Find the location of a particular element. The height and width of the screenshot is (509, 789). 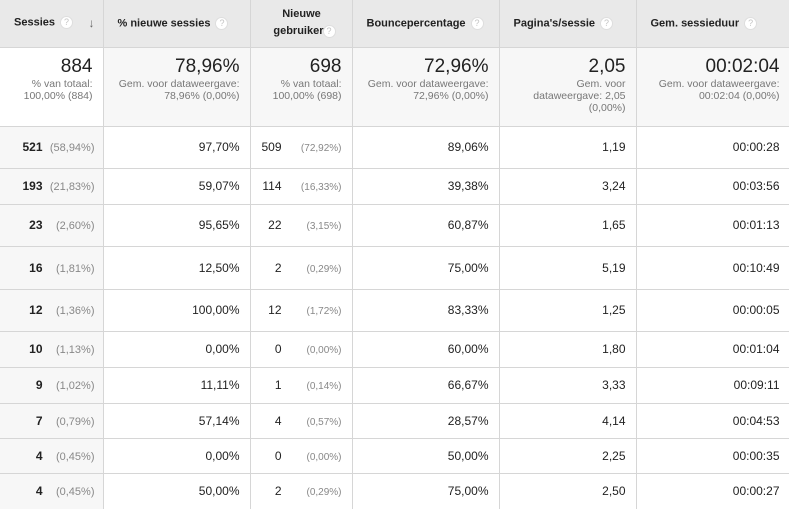

cell-avg-session-duration: 00:00:35 is located at coordinates (712, 455).